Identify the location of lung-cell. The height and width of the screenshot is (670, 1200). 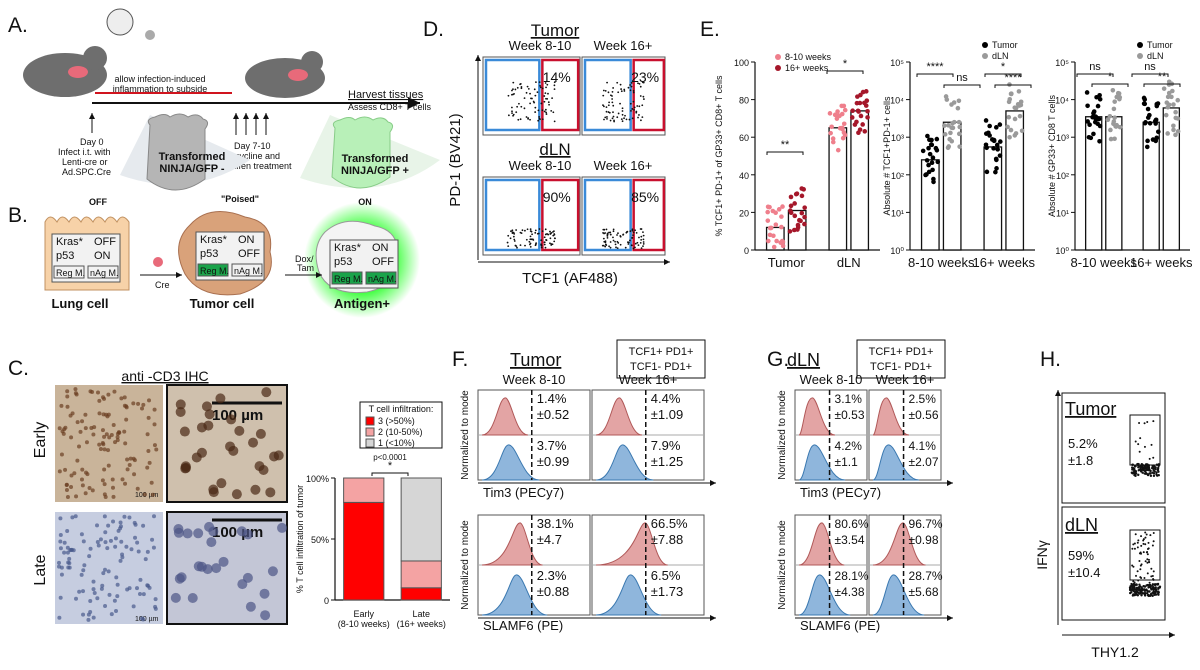
(177, 152).